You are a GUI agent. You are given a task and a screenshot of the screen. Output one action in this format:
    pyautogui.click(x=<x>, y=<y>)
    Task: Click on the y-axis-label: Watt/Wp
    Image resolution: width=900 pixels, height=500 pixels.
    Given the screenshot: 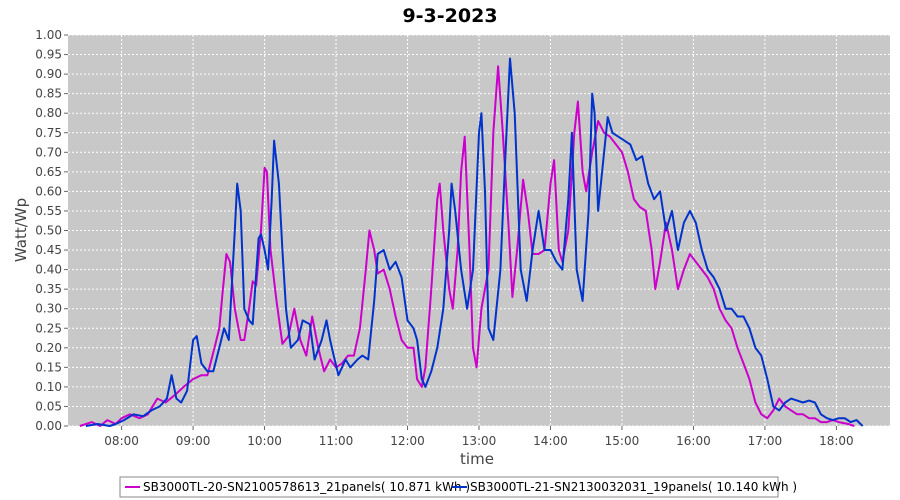 What is the action you would take?
    pyautogui.click(x=21, y=230)
    